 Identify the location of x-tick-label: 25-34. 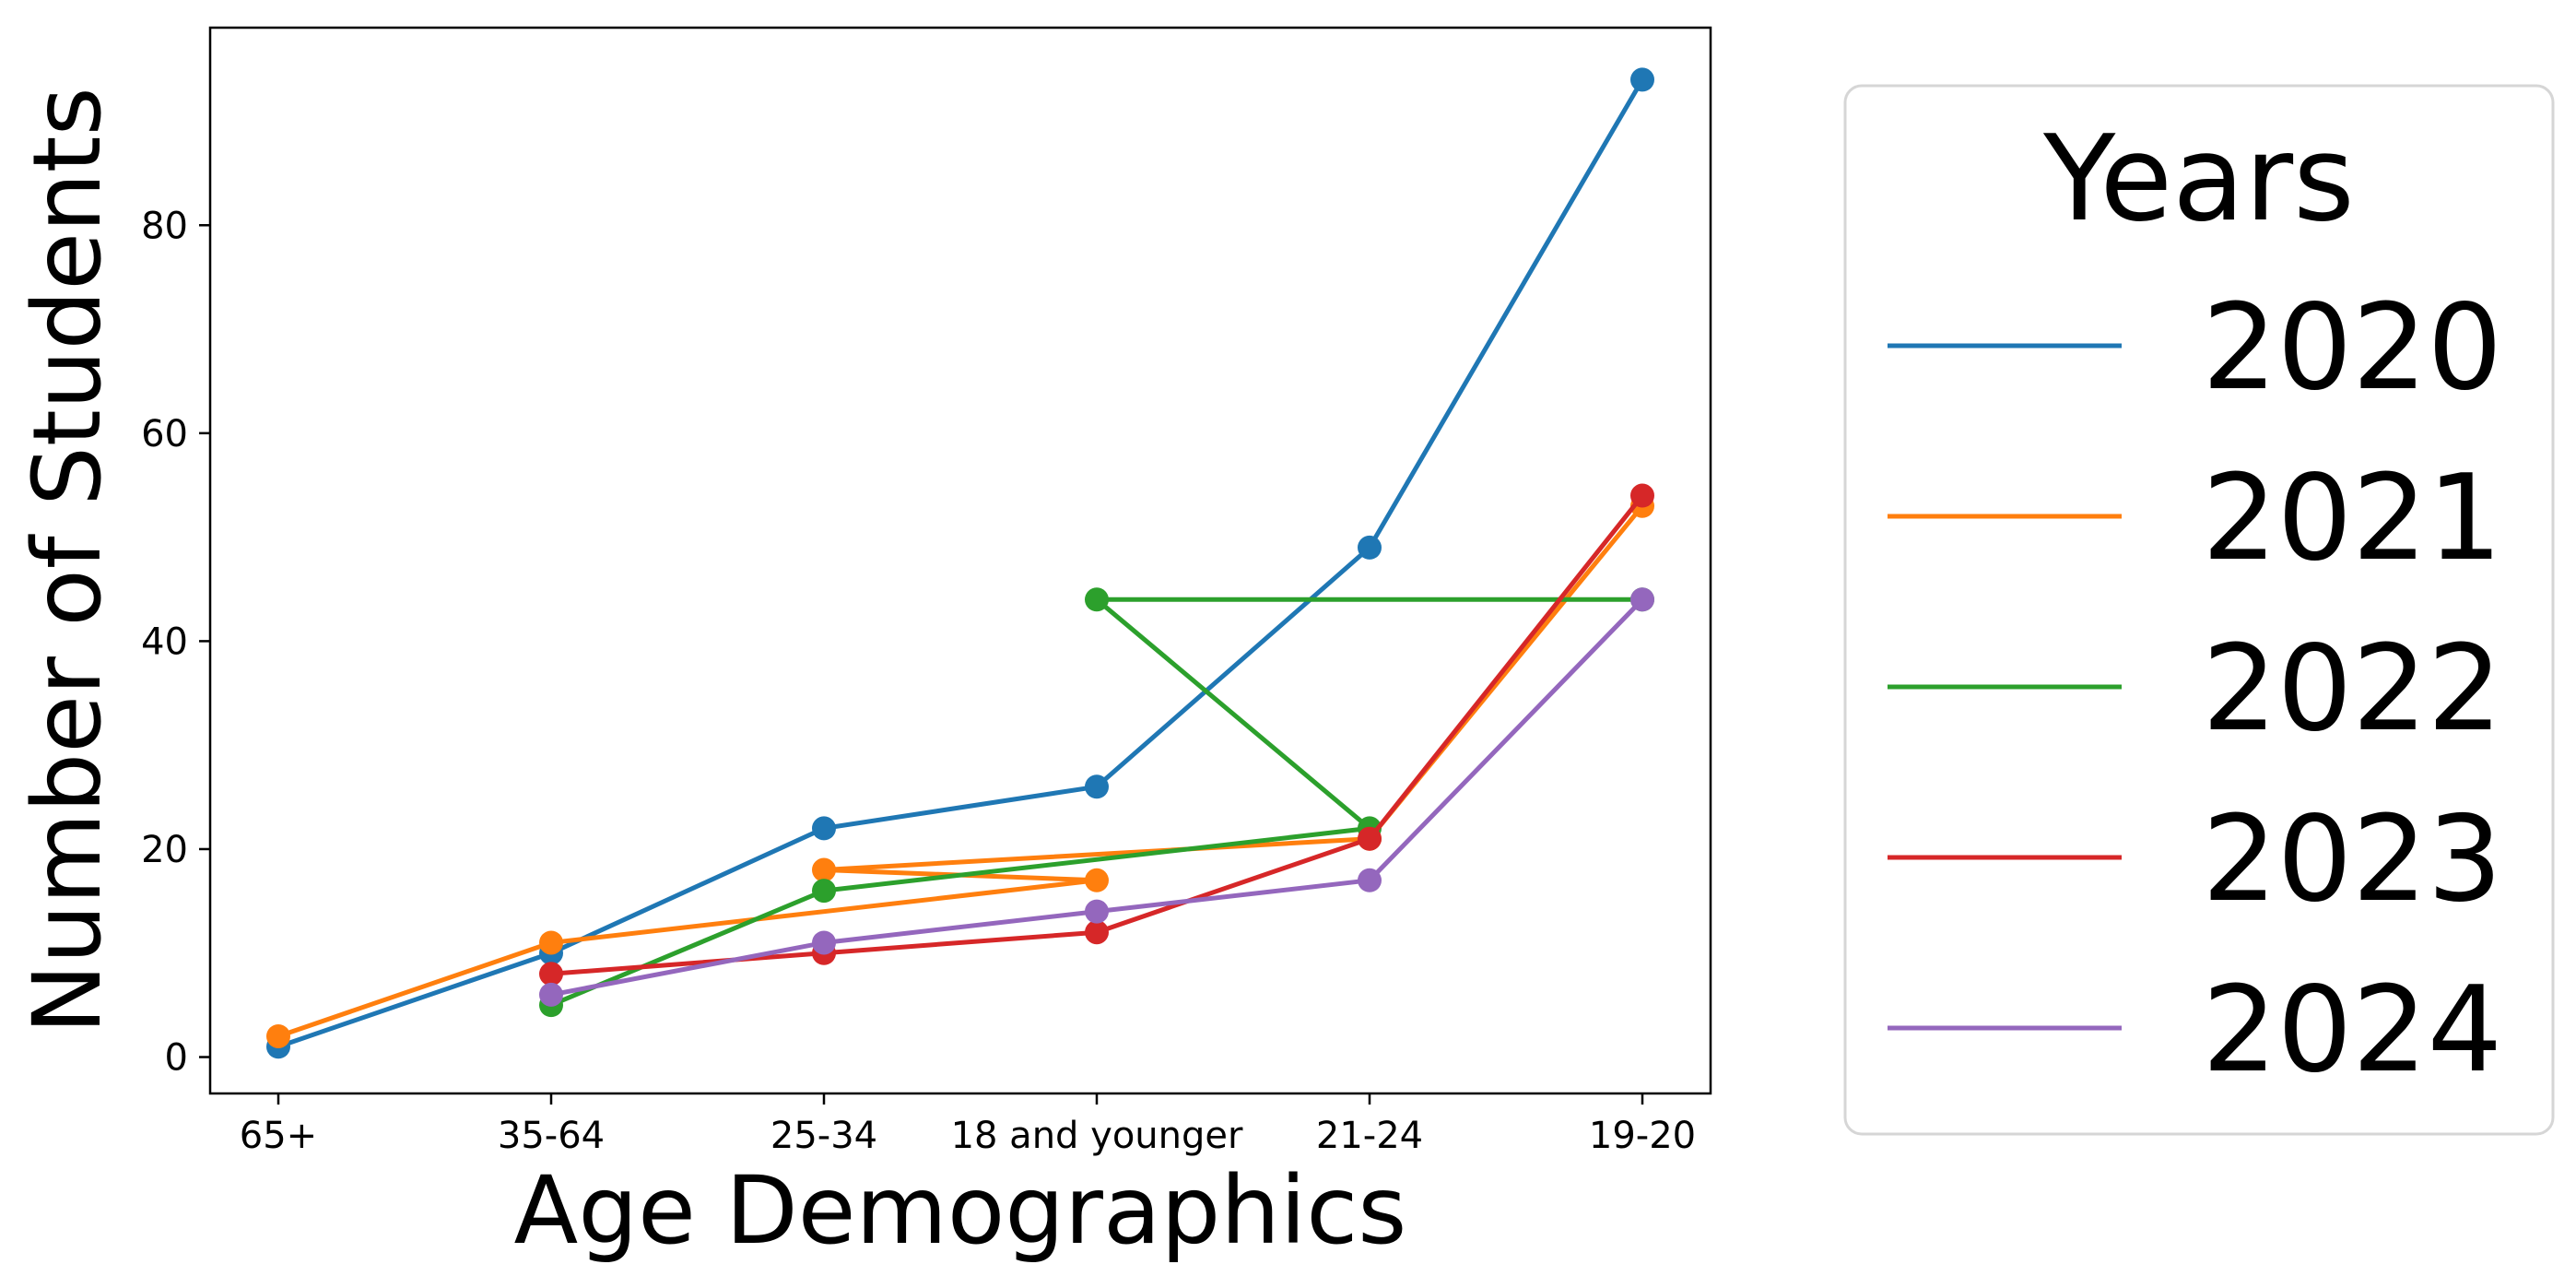
(823, 1136).